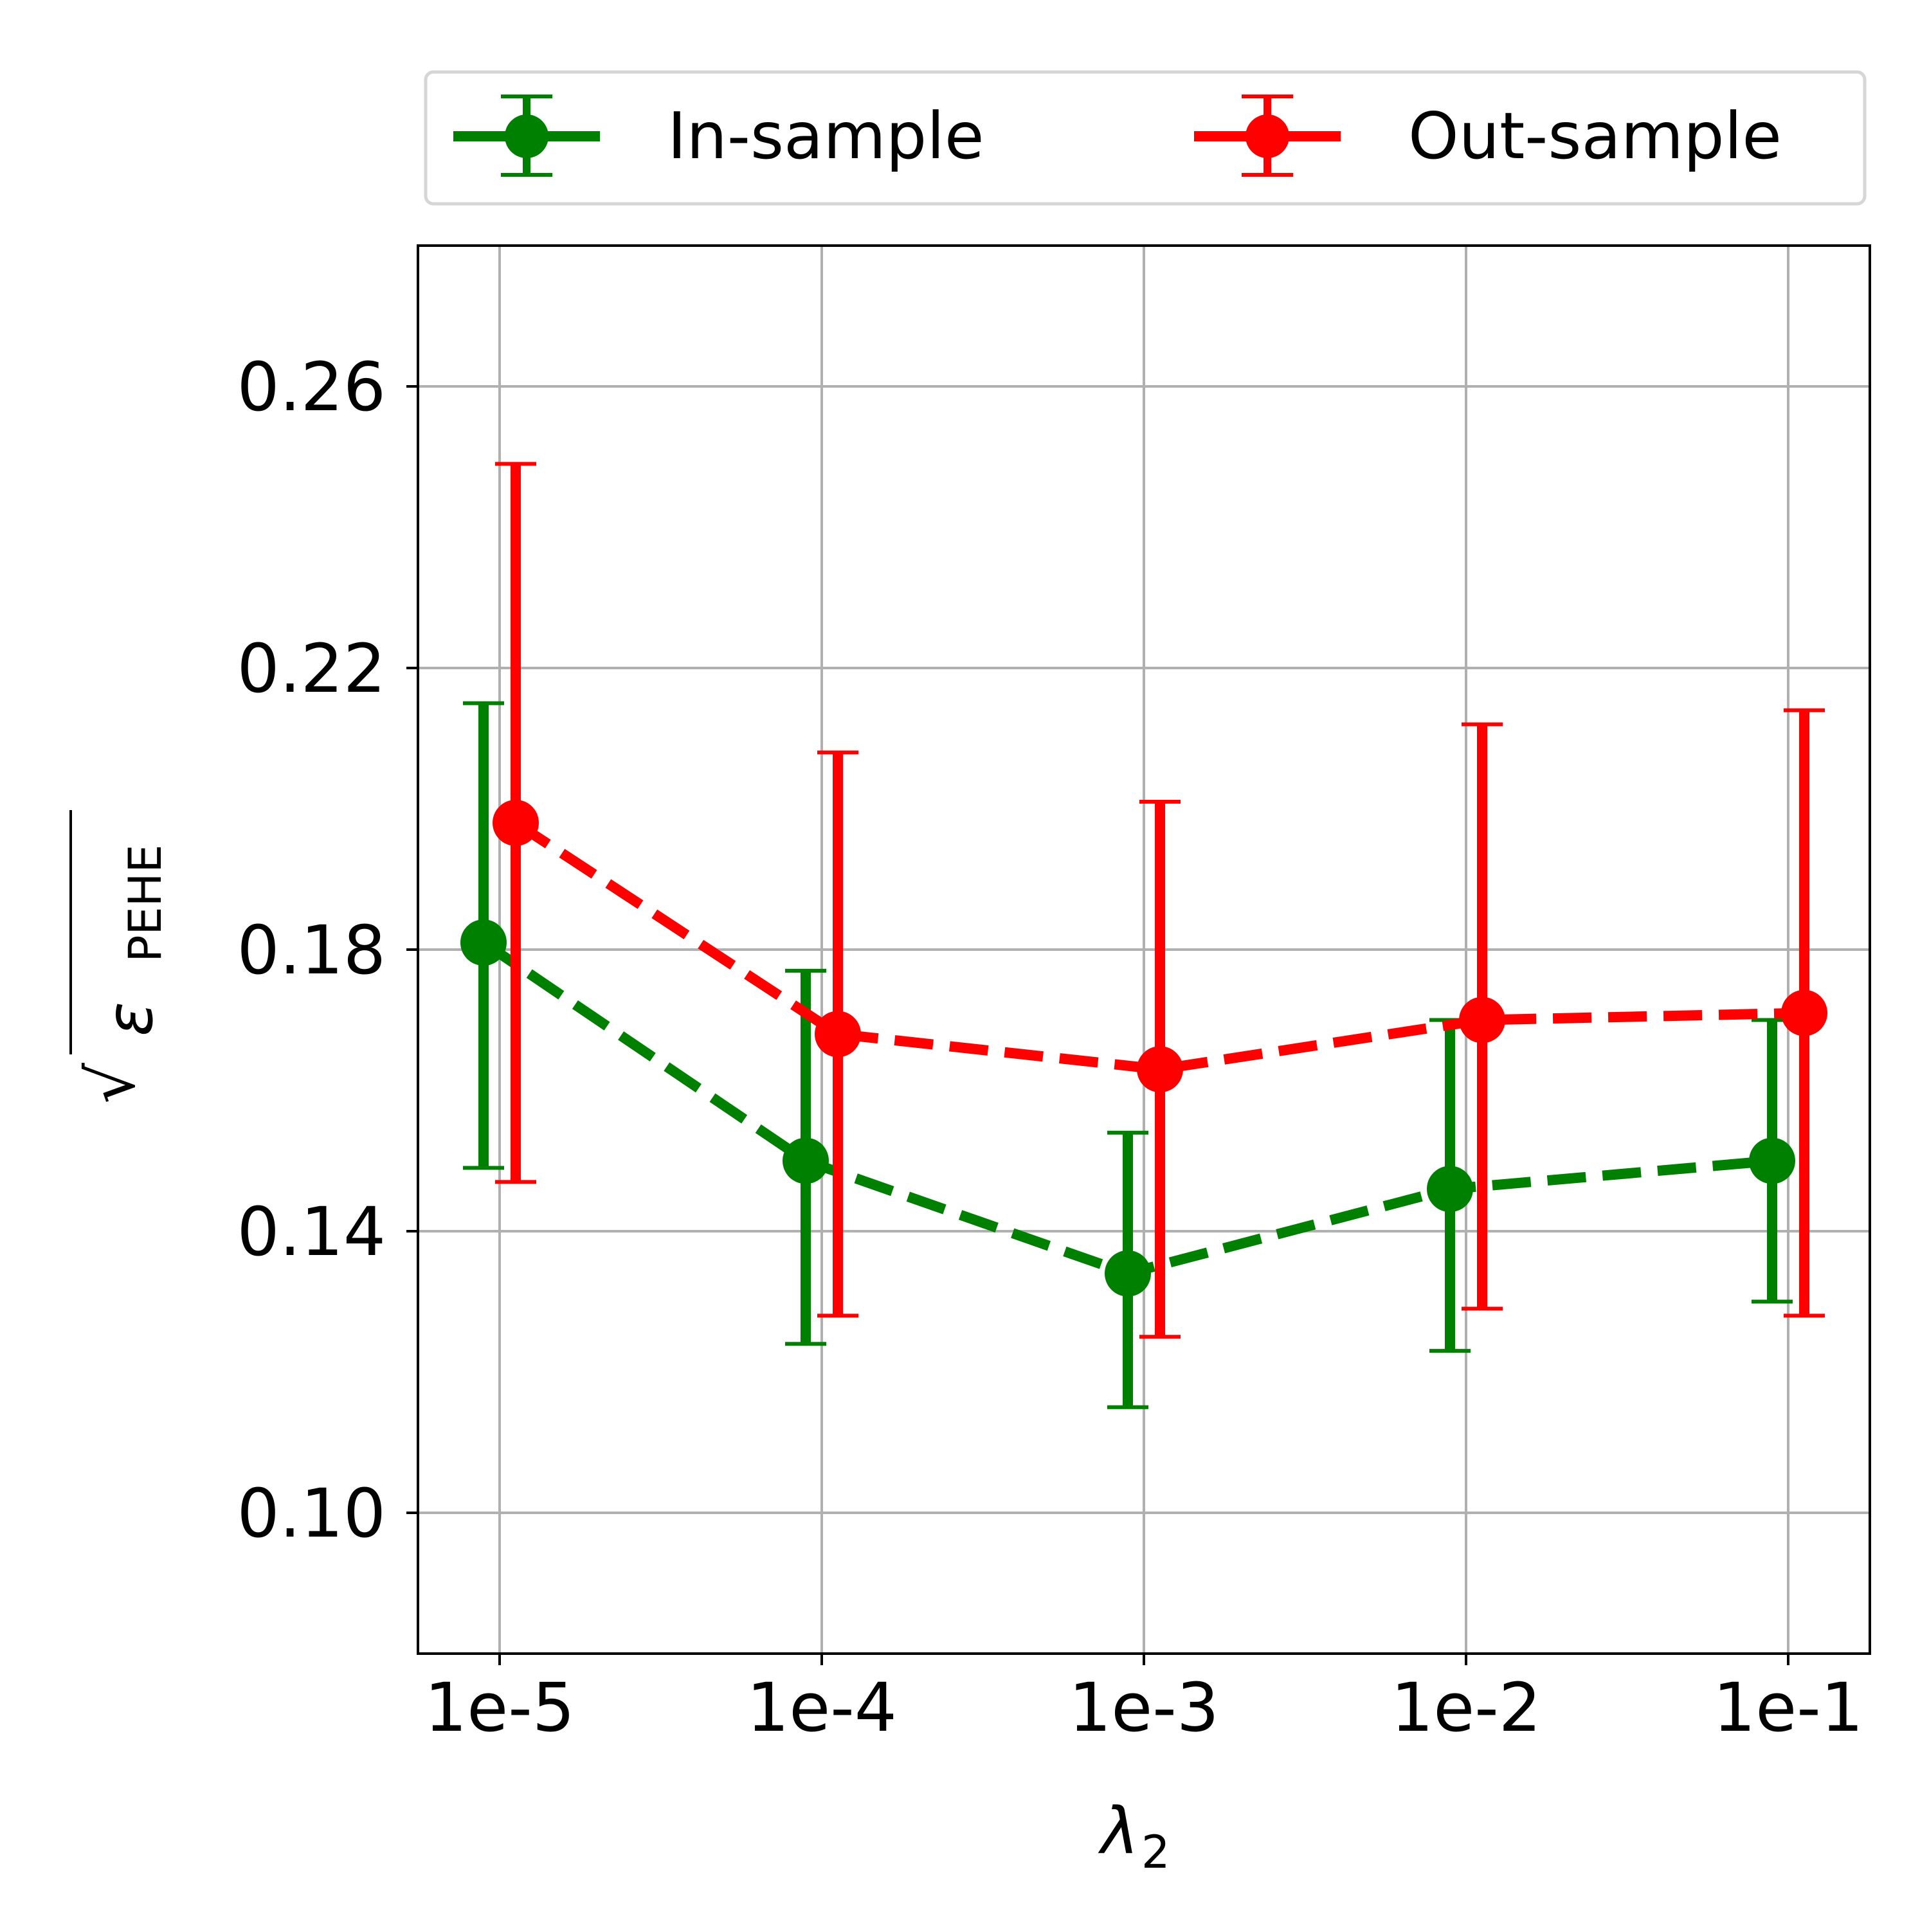 This screenshot has width=1929, height=1932. I want to click on legend-label: In-sample, so click(825, 136).